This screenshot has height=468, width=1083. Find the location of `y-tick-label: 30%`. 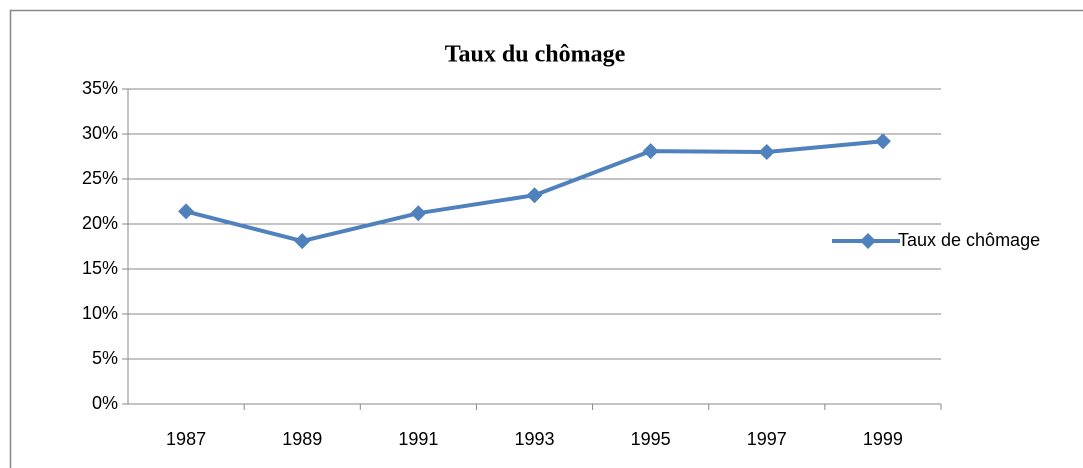

y-tick-label: 30% is located at coordinates (100, 133).